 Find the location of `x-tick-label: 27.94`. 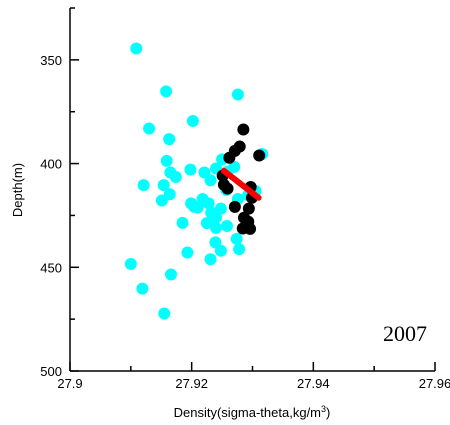

x-tick-label: 27.94 is located at coordinates (313, 383).